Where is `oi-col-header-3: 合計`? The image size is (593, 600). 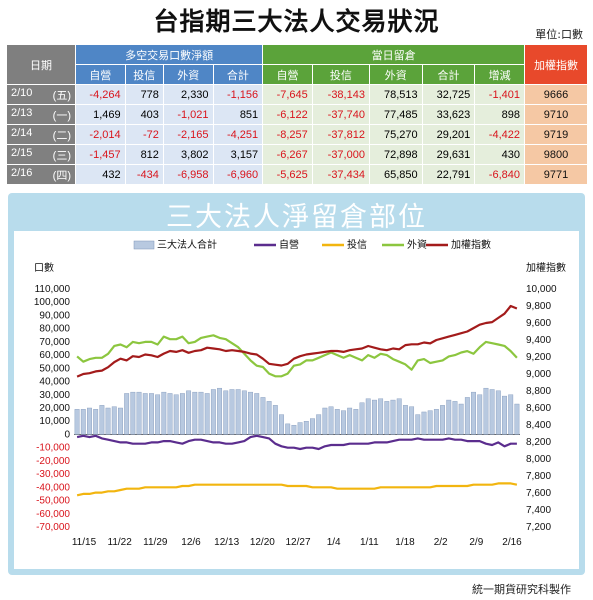
oi-col-header-3: 合計 is located at coordinates (448, 74).